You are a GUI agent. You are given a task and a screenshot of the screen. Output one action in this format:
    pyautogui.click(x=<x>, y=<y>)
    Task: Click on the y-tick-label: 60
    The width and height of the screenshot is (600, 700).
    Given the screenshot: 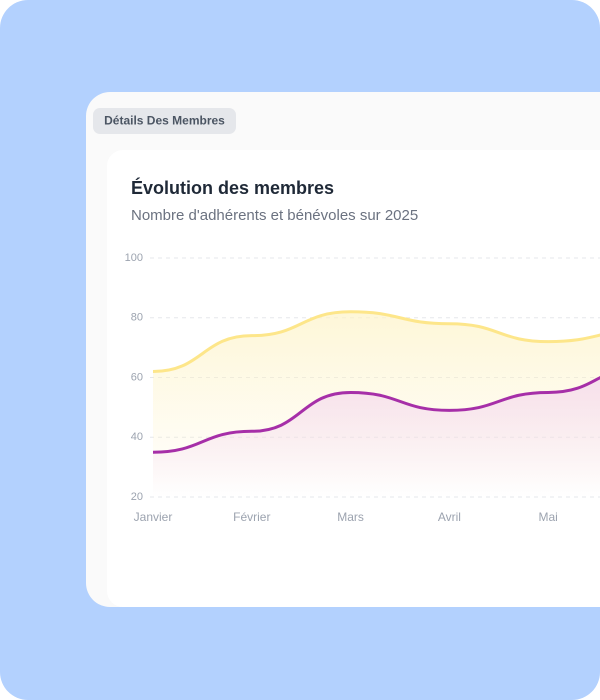 What is the action you would take?
    pyautogui.click(x=137, y=377)
    